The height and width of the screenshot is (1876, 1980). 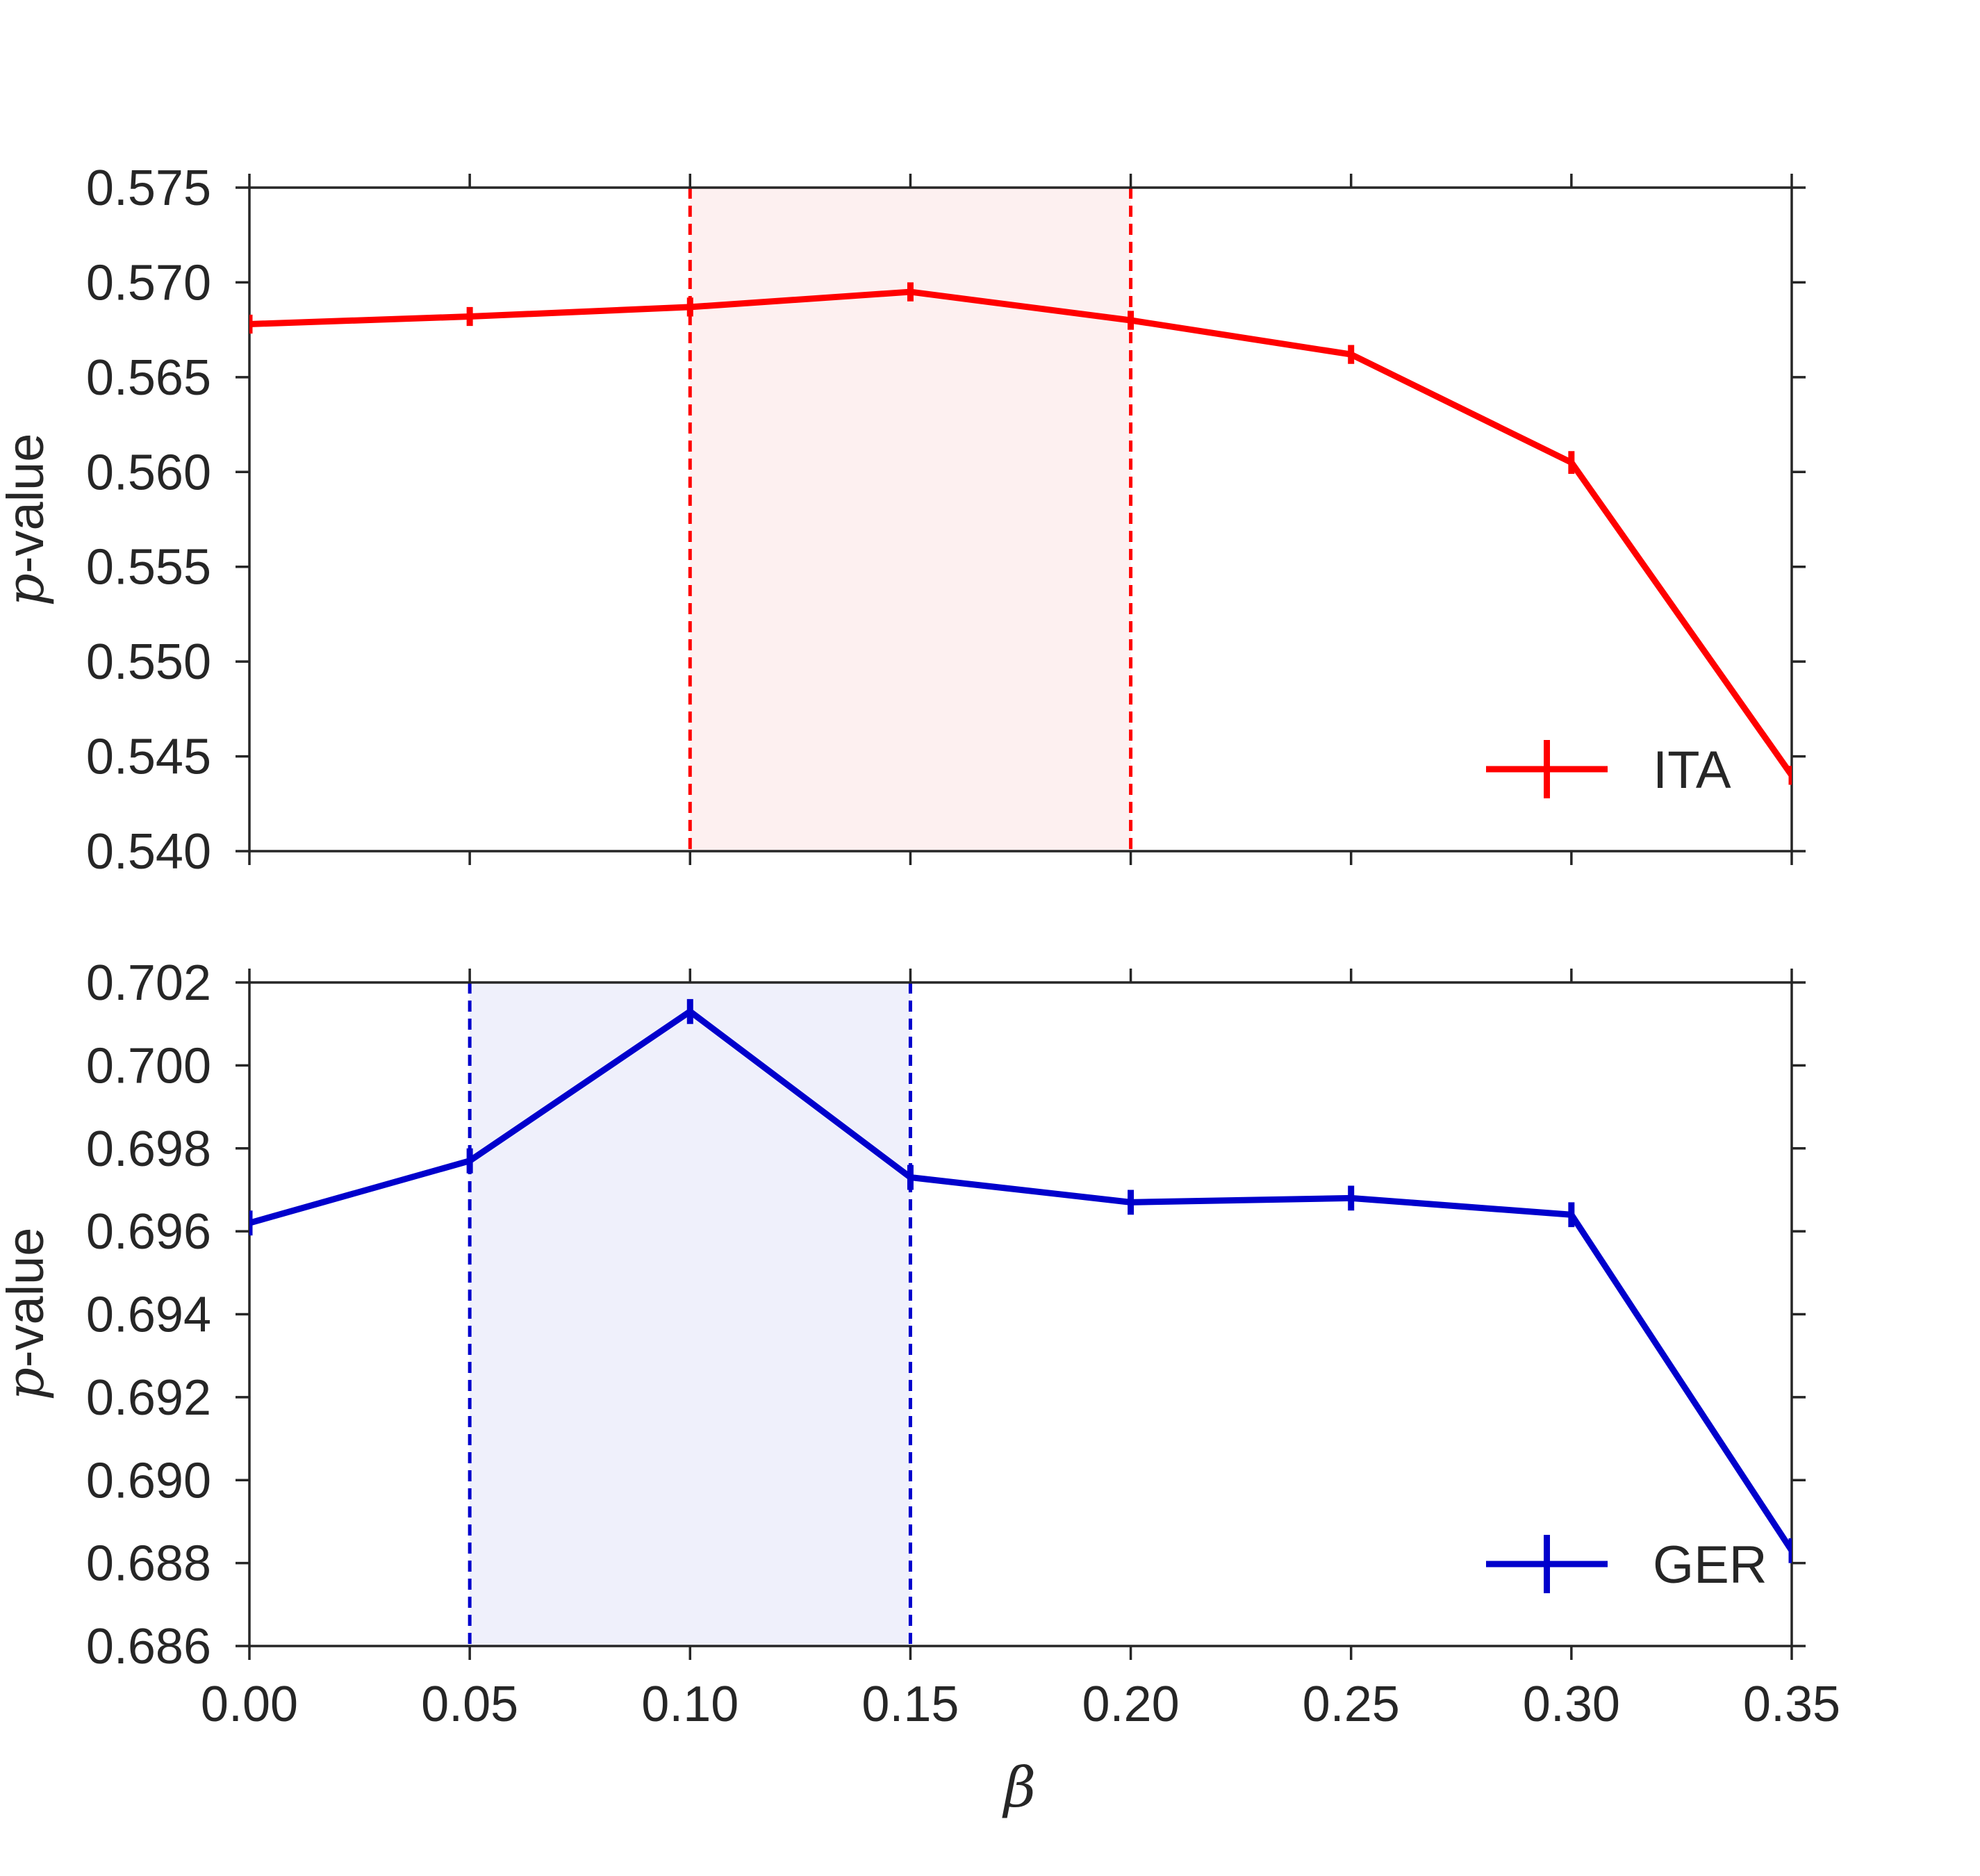 I want to click on x-tick-label: 0.35, so click(x=1792, y=1704).